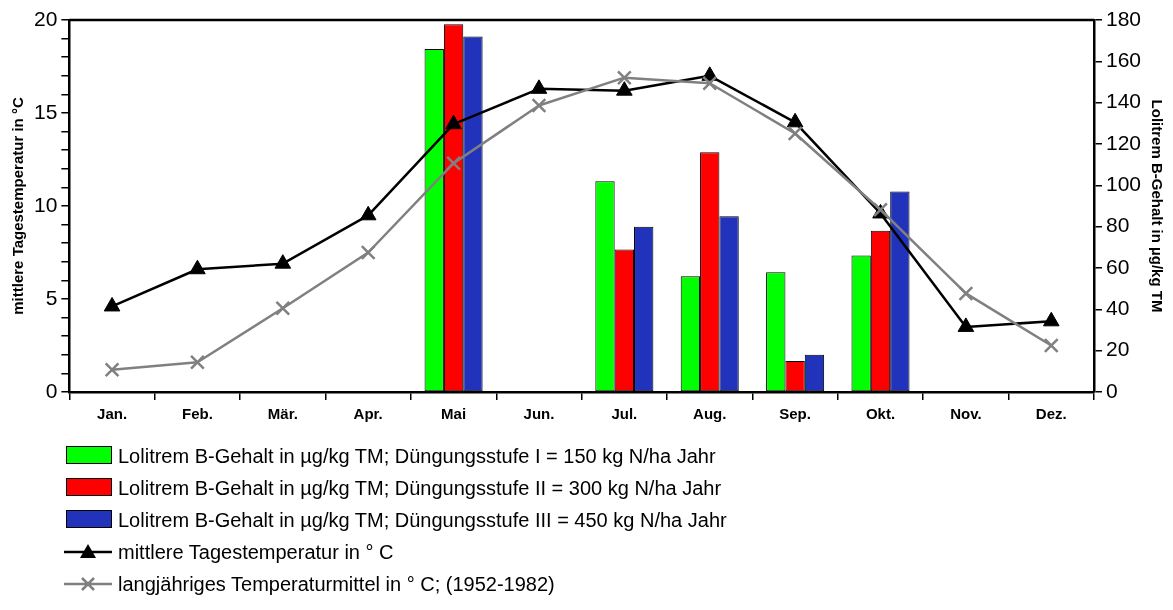 The height and width of the screenshot is (610, 1173). What do you see at coordinates (880, 414) in the screenshot?
I see `x-tick-label: Okt.` at bounding box center [880, 414].